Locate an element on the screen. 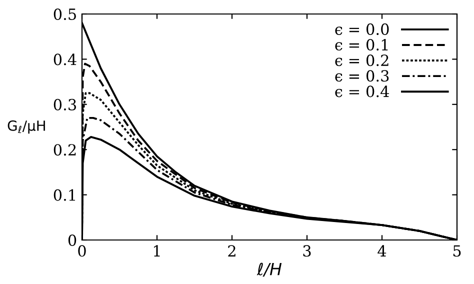 The width and height of the screenshot is (474, 284). x-tick-label: 3 is located at coordinates (307, 251).